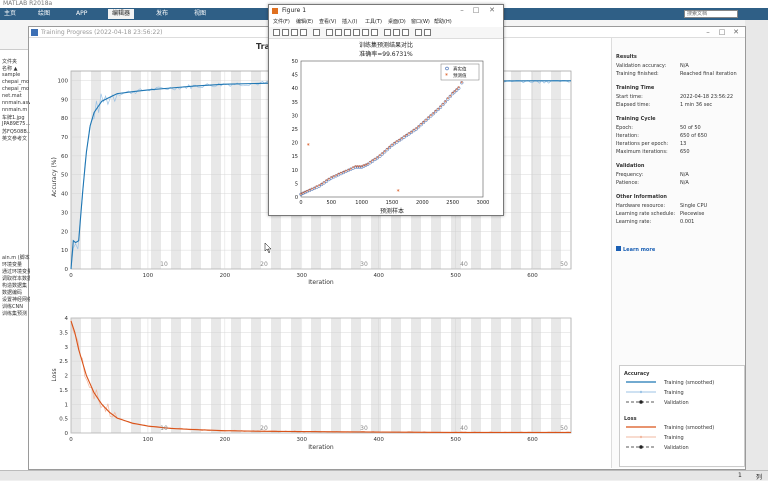 The height and width of the screenshot is (481, 768). What do you see at coordinates (16, 300) in the screenshot?
I see `folder-item: 设置神经网络` at bounding box center [16, 300].